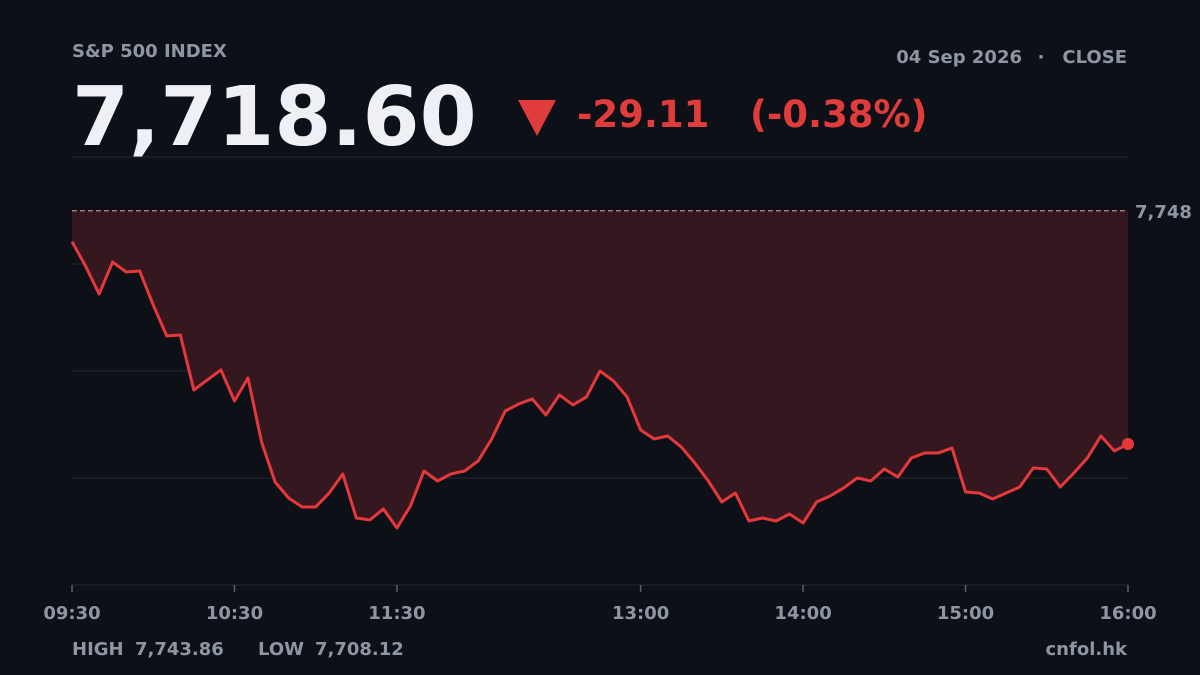 This screenshot has height=675, width=1200. Describe the element at coordinates (359, 649) in the screenshot. I see `low-value: 7,708.12` at that location.